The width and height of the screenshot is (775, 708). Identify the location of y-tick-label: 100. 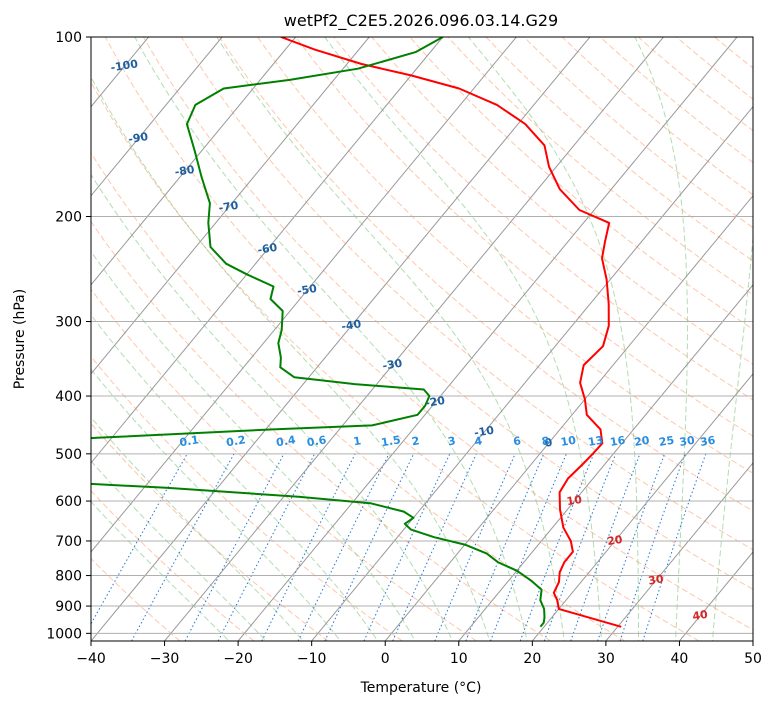
(68, 38).